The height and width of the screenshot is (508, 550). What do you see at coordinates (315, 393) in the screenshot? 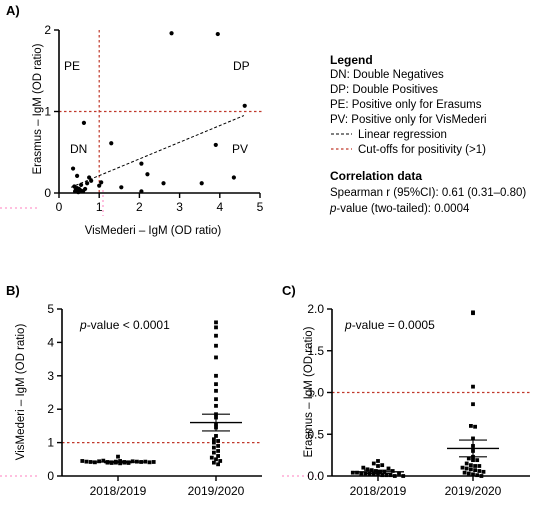
I see `panel-c-y-tick-label: 1.0` at bounding box center [315, 393].